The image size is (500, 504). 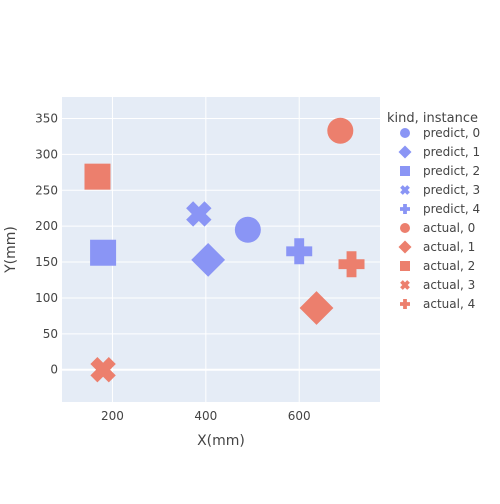 I want to click on legend-item: predict, 1, so click(x=439, y=152).